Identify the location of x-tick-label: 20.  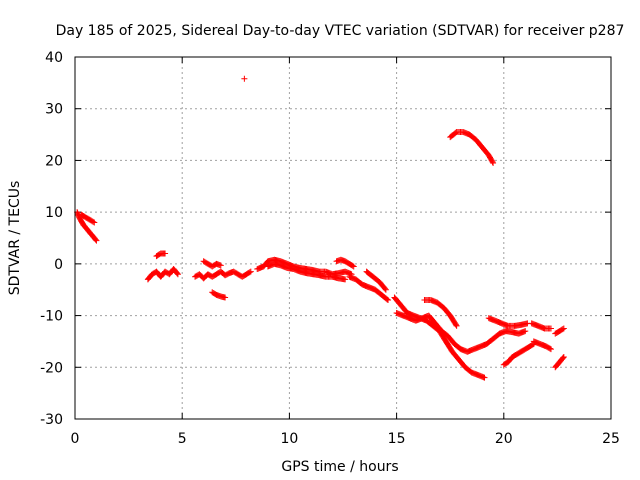
(504, 439).